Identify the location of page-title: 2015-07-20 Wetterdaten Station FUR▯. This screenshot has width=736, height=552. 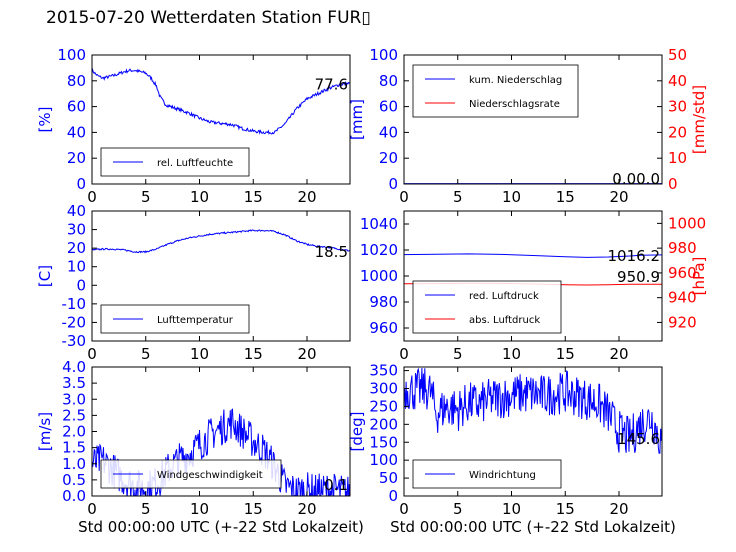
(208, 18).